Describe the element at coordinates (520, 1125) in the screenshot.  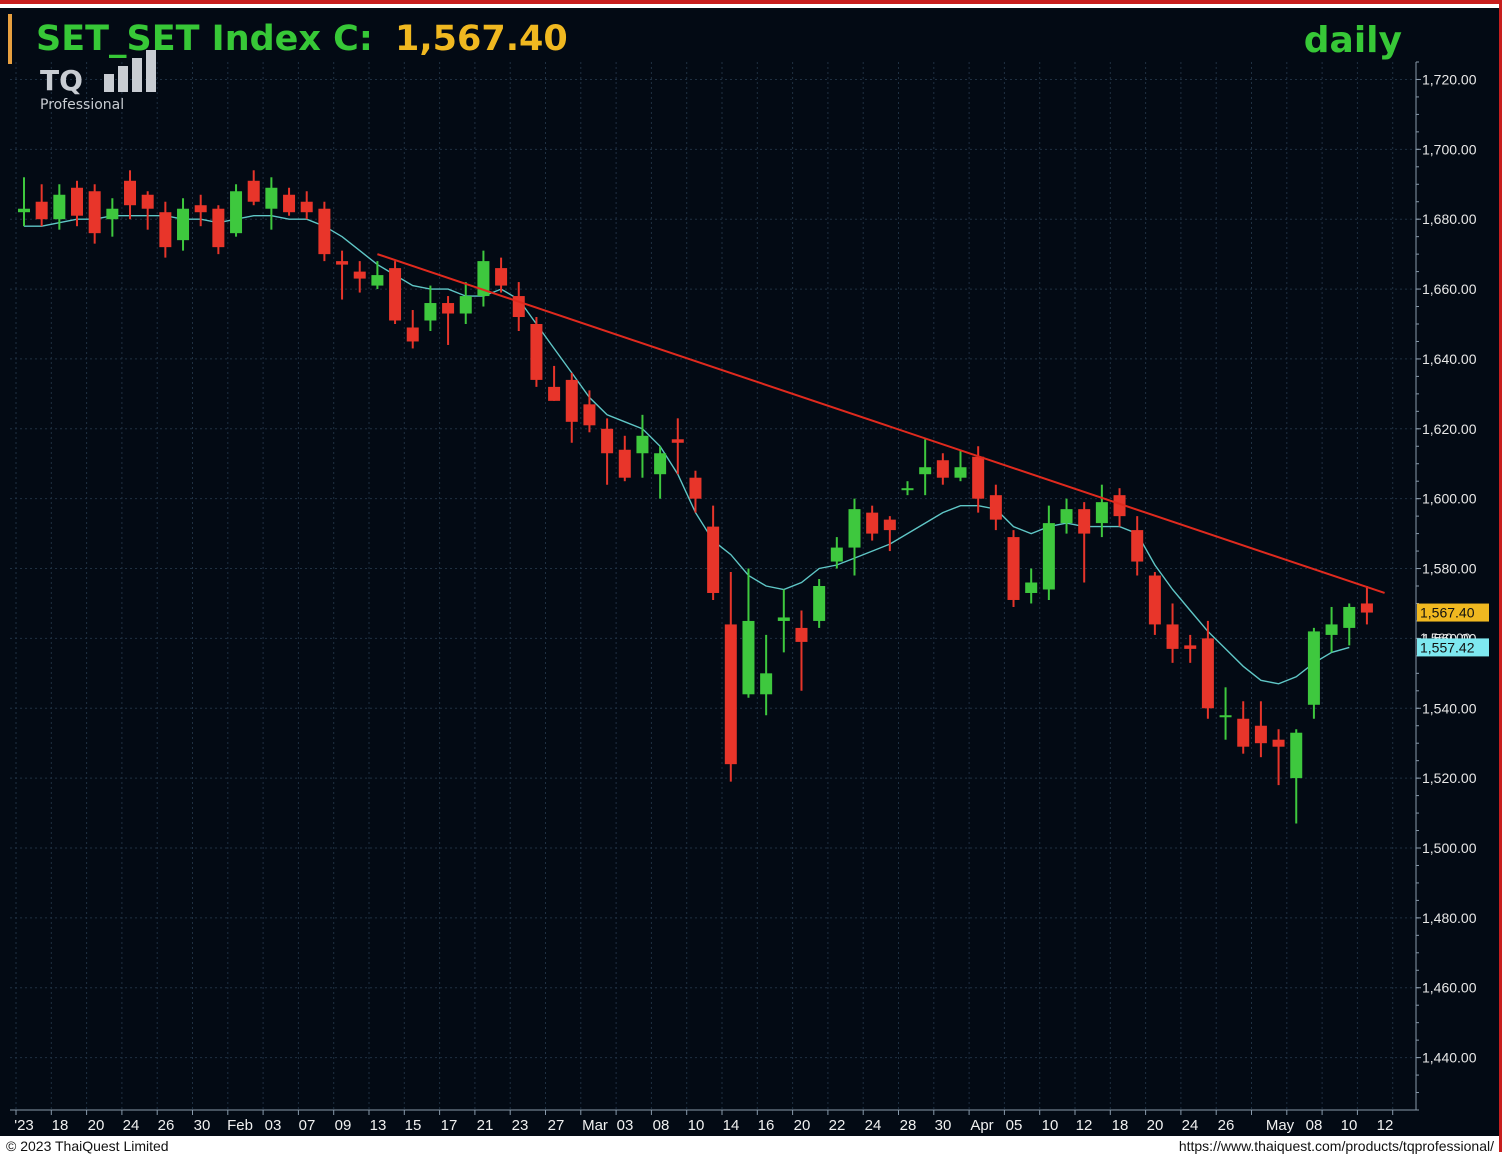
I see `date-tick-label: 23` at that location.